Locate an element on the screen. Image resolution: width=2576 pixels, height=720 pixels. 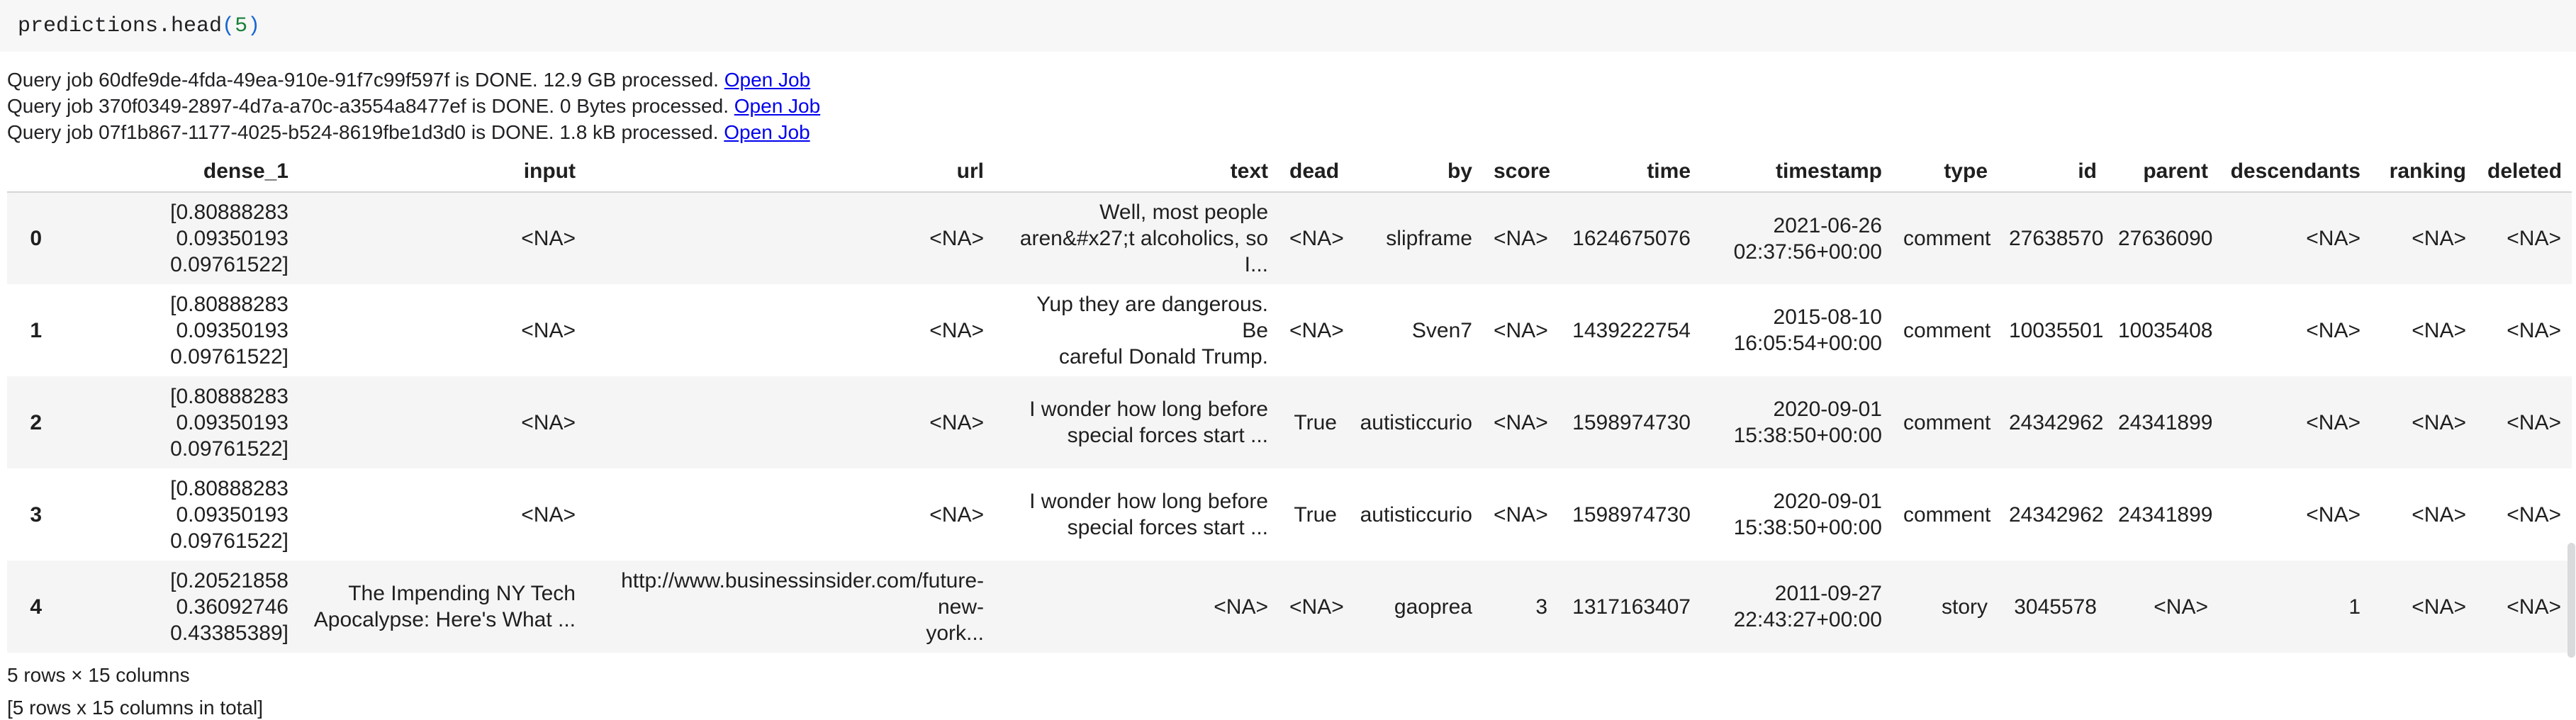
column-header-parent: parent is located at coordinates (2163, 172).